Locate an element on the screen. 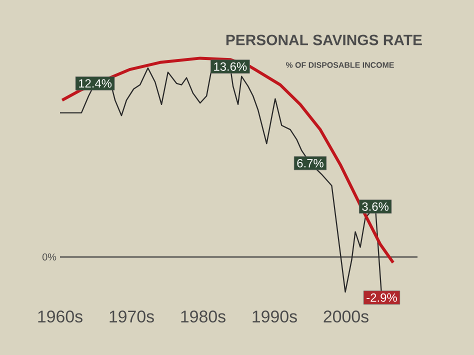  x-tick-label: 1980s is located at coordinates (203, 316).